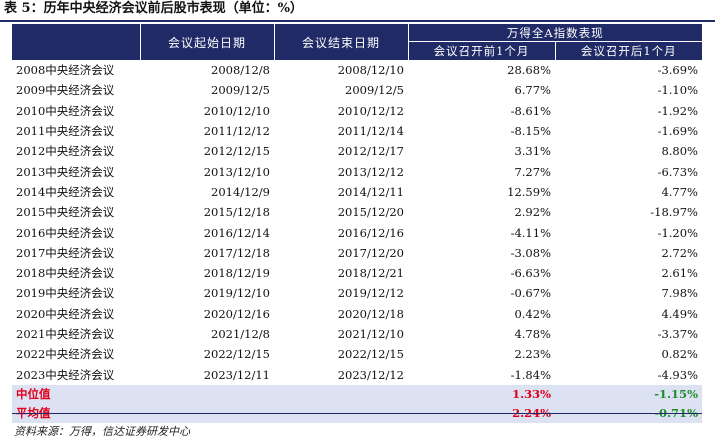 The image size is (715, 447). What do you see at coordinates (236, 232) in the screenshot?
I see `start-date-cell: 2016/12/14` at bounding box center [236, 232].